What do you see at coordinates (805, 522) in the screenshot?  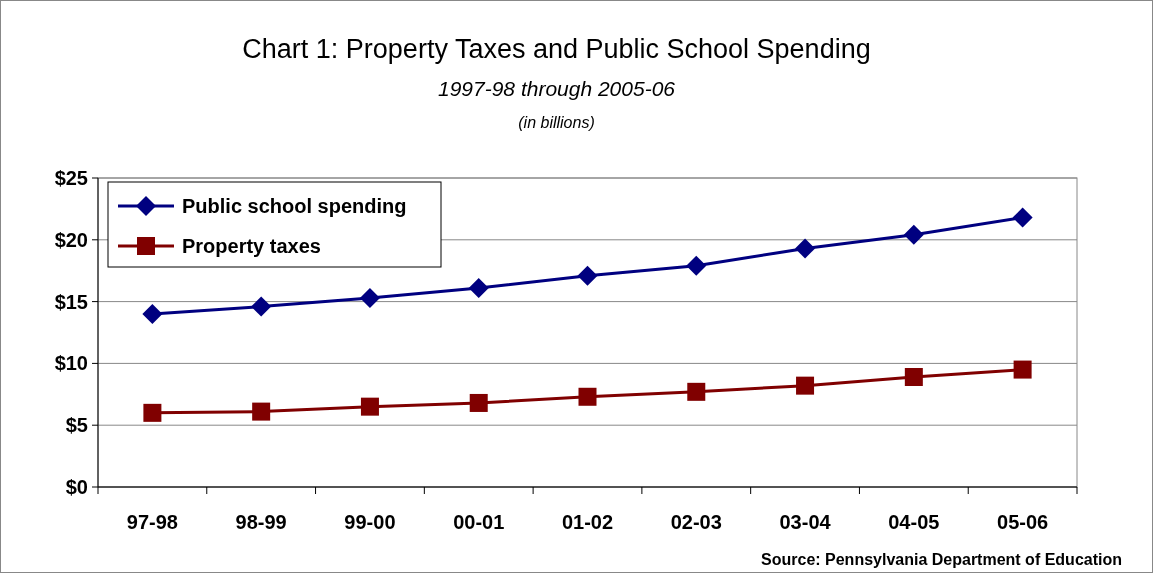 I see `x-tick-label: 03-04` at bounding box center [805, 522].